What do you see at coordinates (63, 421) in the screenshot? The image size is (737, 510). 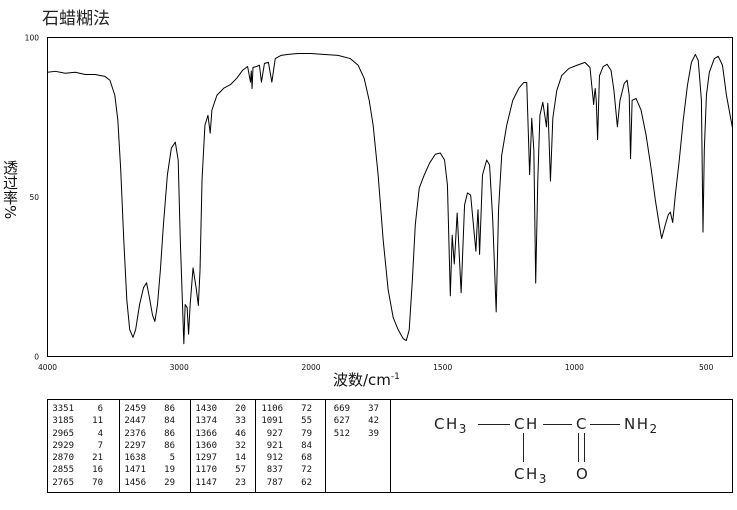 I see `peak-wavenumber: 3185` at bounding box center [63, 421].